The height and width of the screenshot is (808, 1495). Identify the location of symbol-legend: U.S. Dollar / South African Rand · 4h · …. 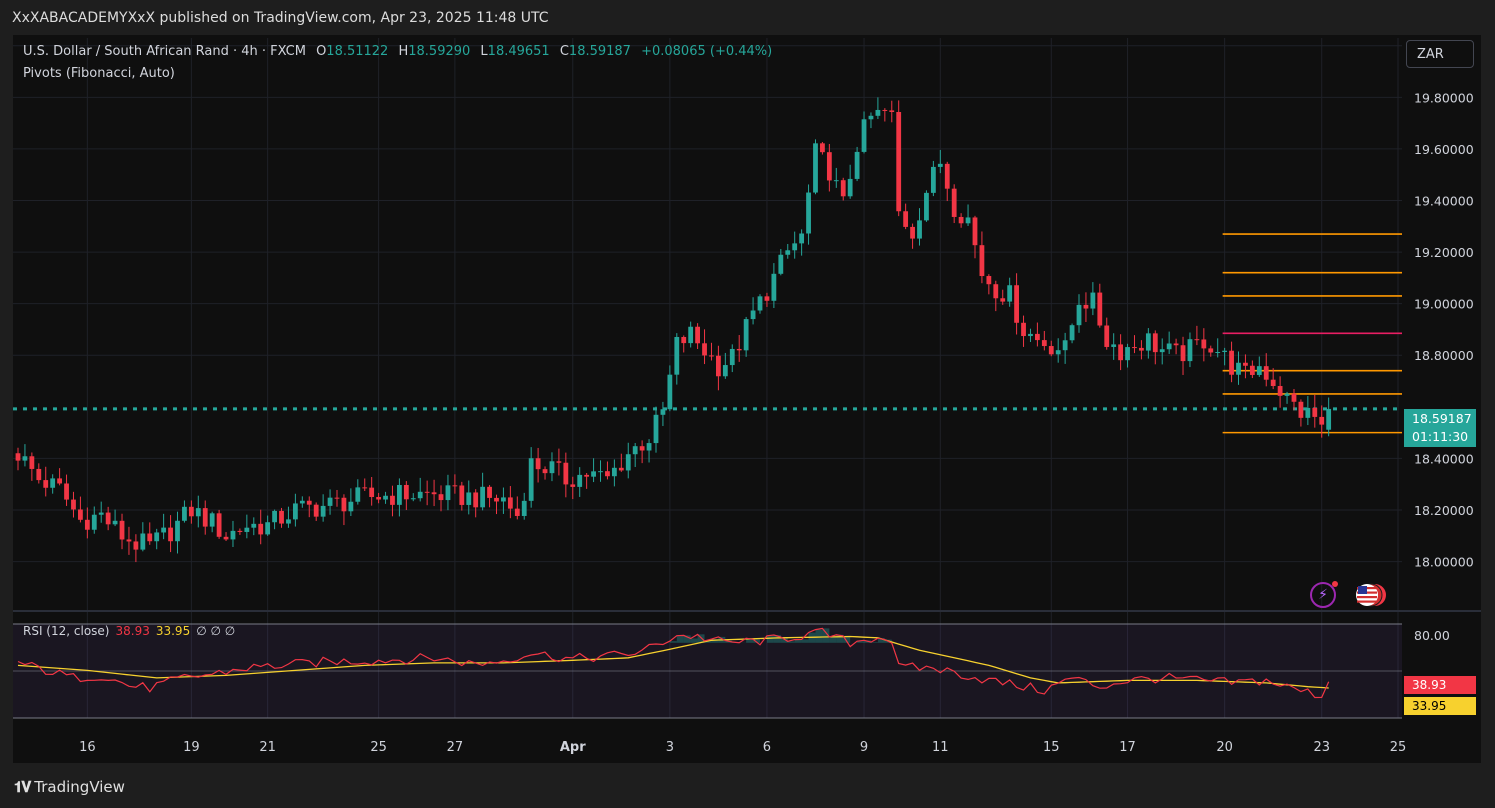
(397, 51).